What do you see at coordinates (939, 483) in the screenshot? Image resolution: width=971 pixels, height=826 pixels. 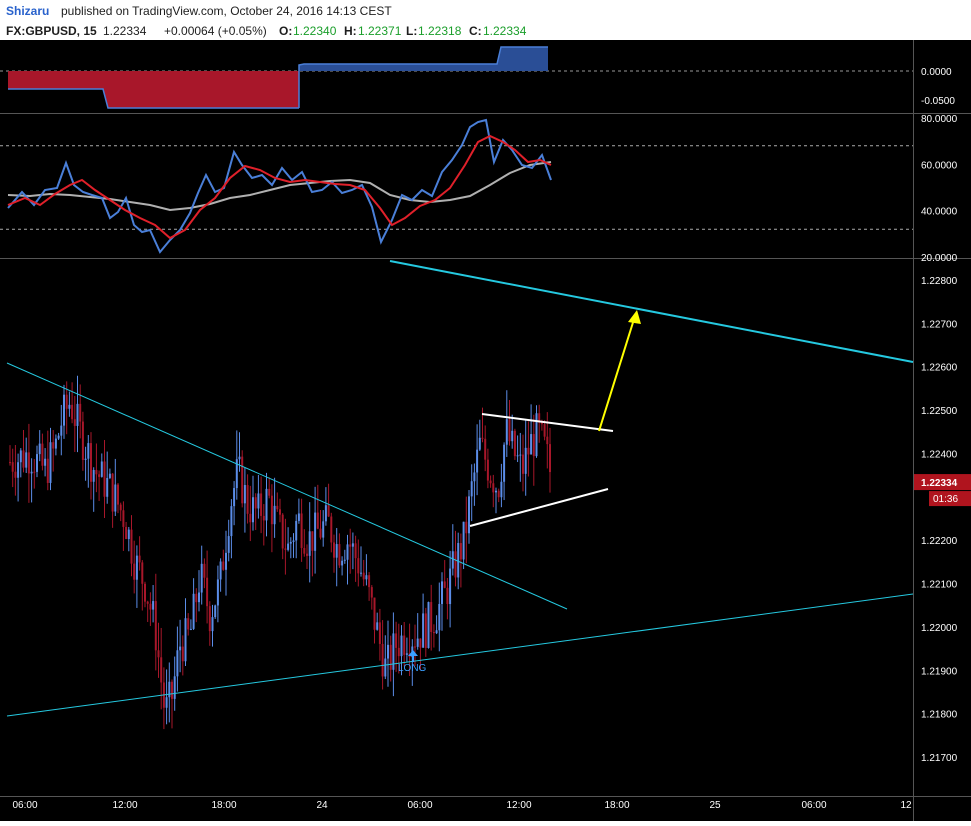 I see `last-price-label: 1.22334` at bounding box center [939, 483].